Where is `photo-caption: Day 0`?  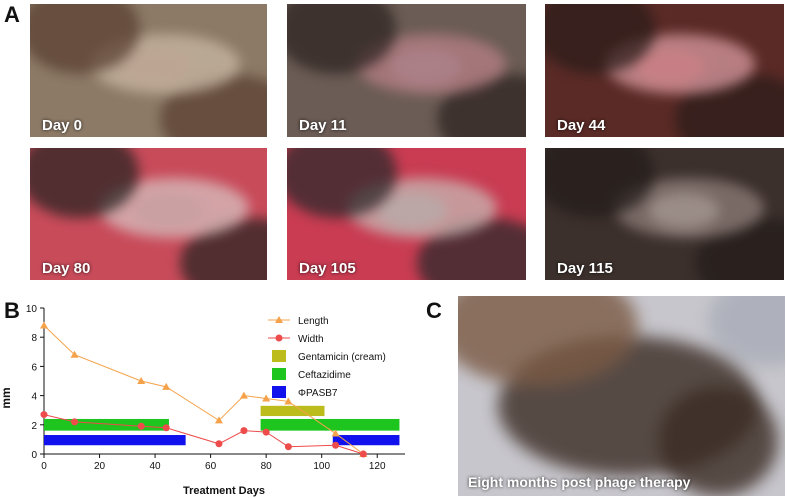
photo-caption: Day 0 is located at coordinates (62, 125).